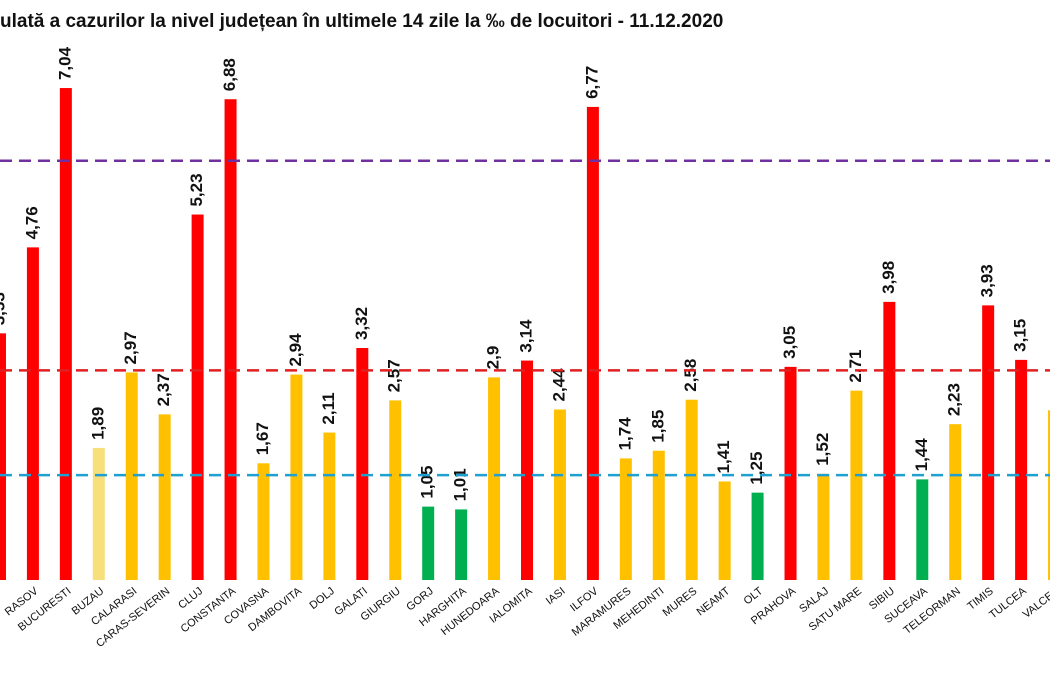 This screenshot has width=1050, height=700. Describe the element at coordinates (1008, 603) in the screenshot. I see `x-tick-label: TULCEA` at that location.